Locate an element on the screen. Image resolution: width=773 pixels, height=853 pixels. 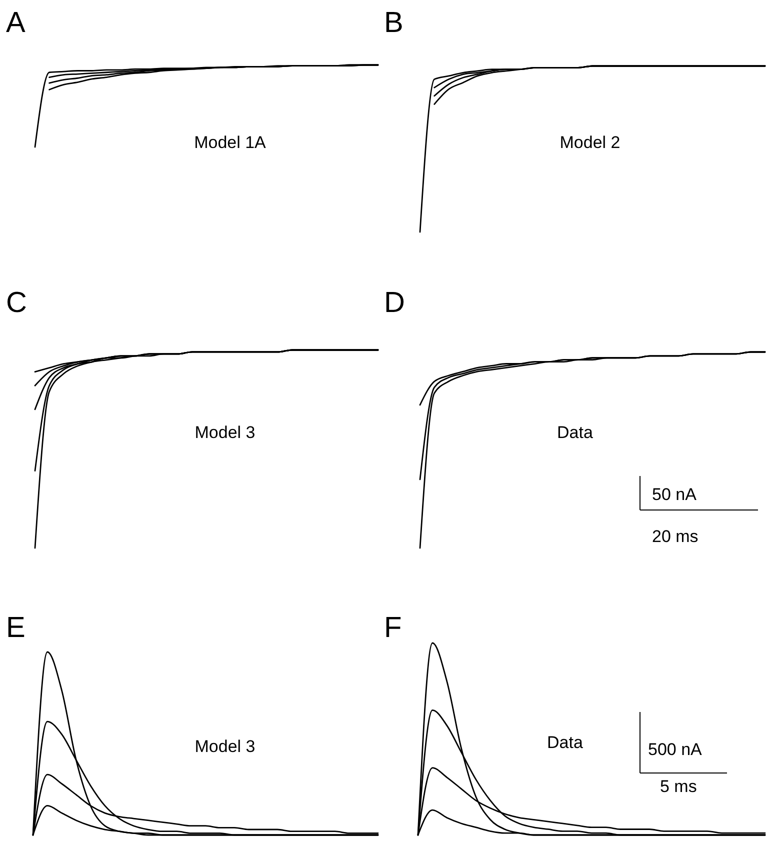
annotation: Model 2 is located at coordinates (590, 142).